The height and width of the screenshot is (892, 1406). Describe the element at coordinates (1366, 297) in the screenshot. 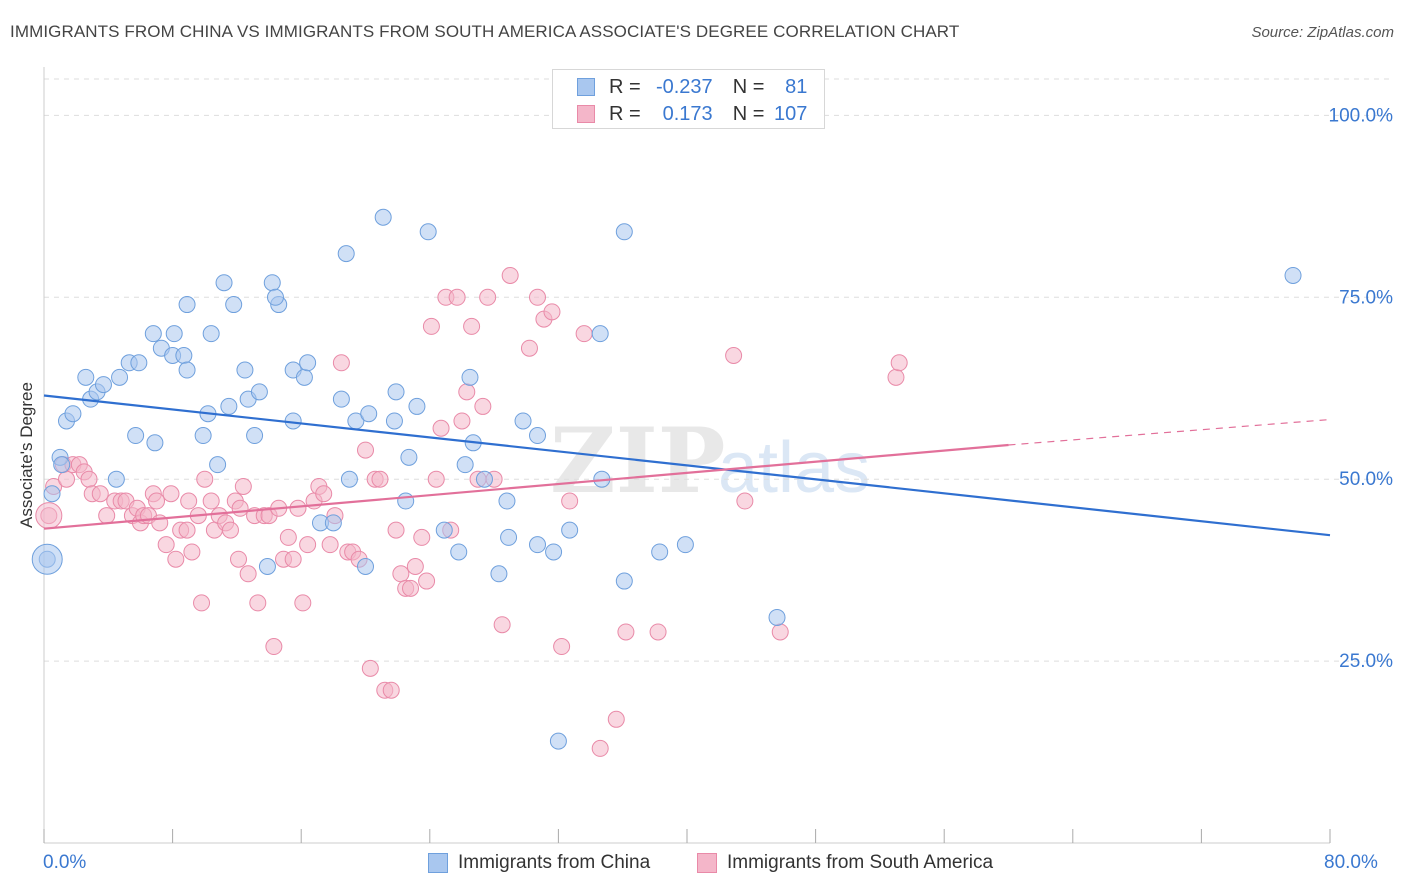

I see `y-tick-label: 75.0%` at that location.